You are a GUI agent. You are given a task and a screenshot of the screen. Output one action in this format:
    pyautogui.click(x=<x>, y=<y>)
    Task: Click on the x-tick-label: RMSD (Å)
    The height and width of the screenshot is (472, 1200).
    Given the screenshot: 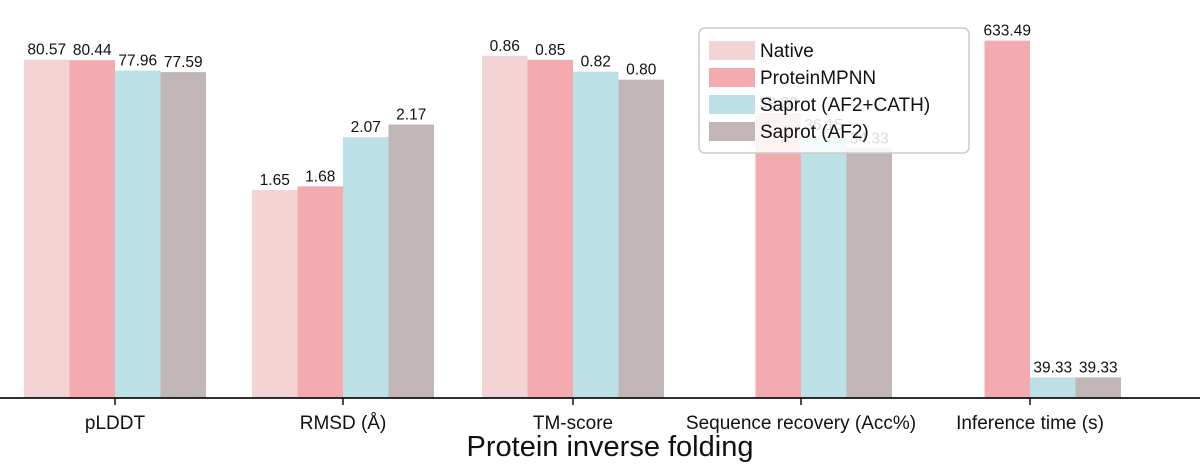 What is the action you would take?
    pyautogui.click(x=343, y=423)
    